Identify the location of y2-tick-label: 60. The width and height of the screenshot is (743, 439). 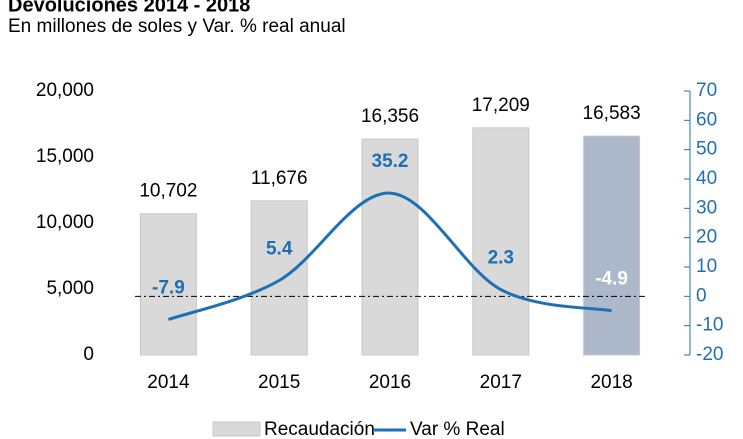
(706, 119).